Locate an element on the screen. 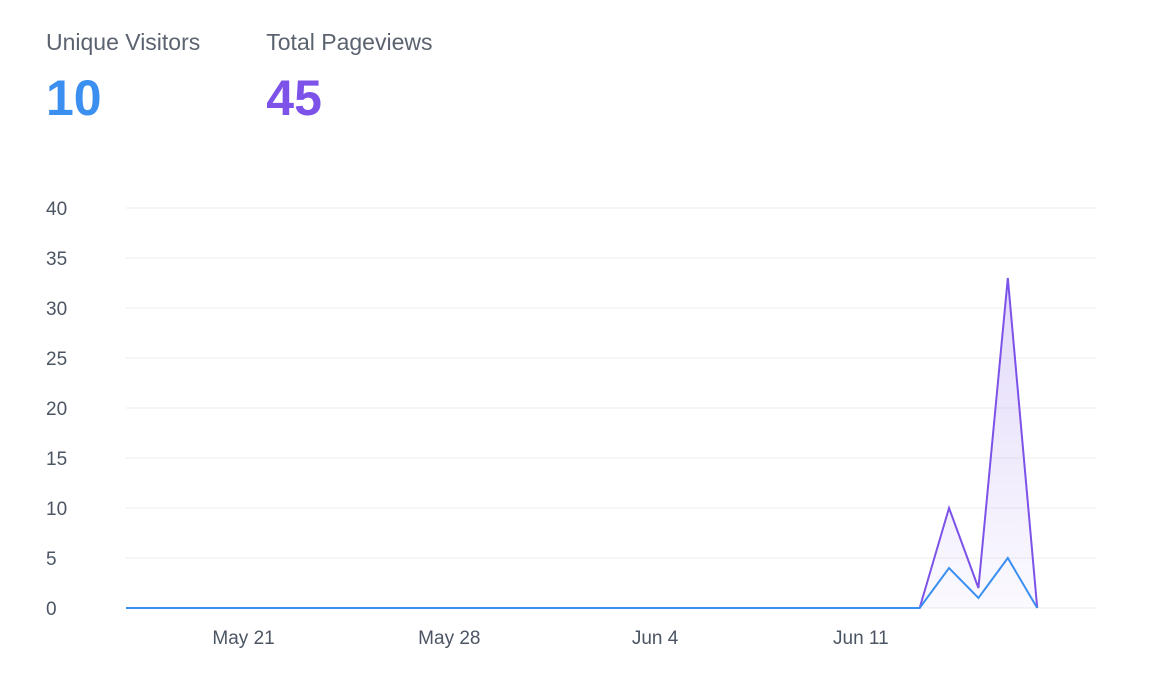 The image size is (1154, 696). x-tick-label: Jun 11 is located at coordinates (861, 638).